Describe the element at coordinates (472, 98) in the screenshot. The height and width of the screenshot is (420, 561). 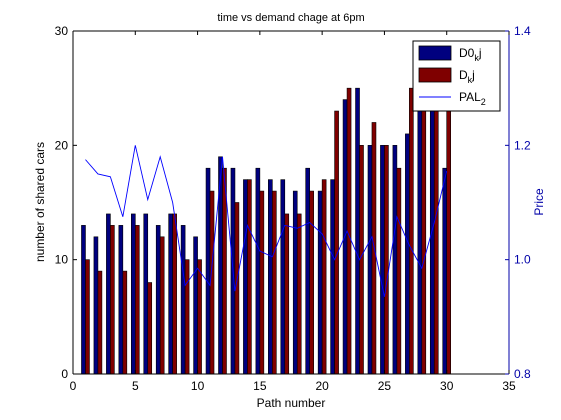
I see `legend-label-PAL2: PAL2` at that location.